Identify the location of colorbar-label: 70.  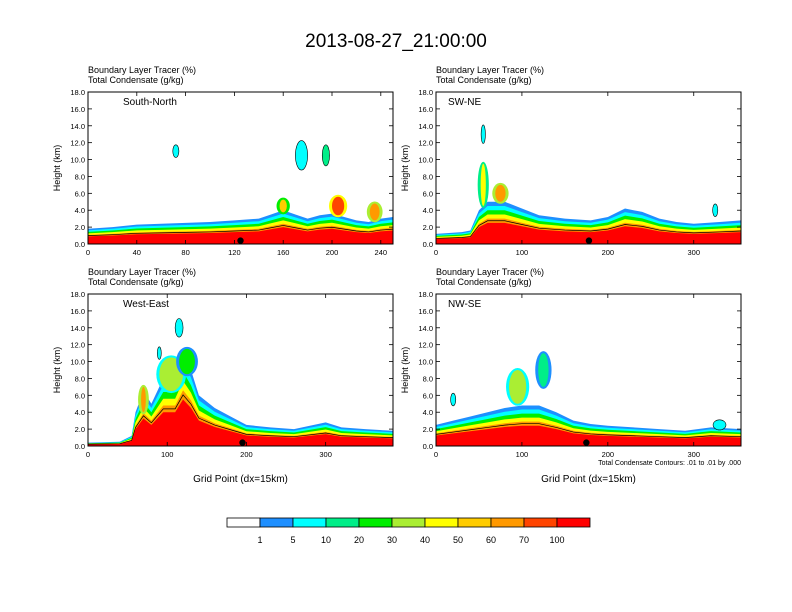
(524, 540).